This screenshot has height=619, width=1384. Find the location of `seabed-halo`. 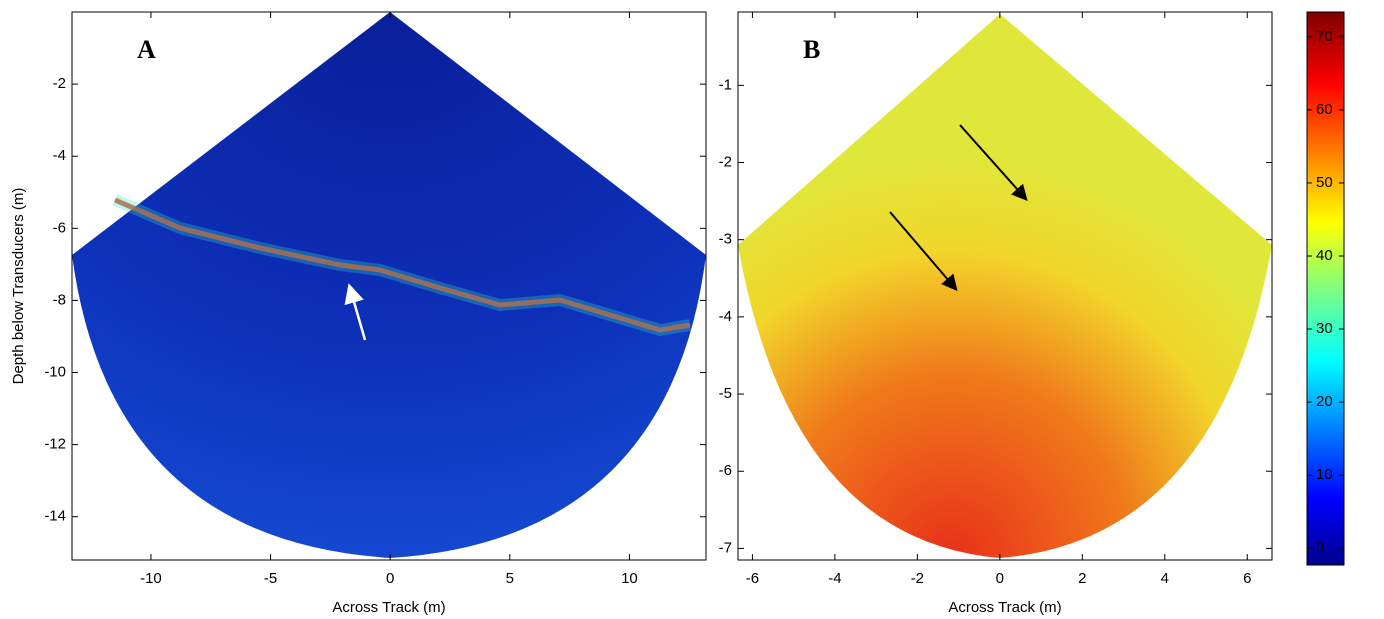

seabed-halo is located at coordinates (401, 265).